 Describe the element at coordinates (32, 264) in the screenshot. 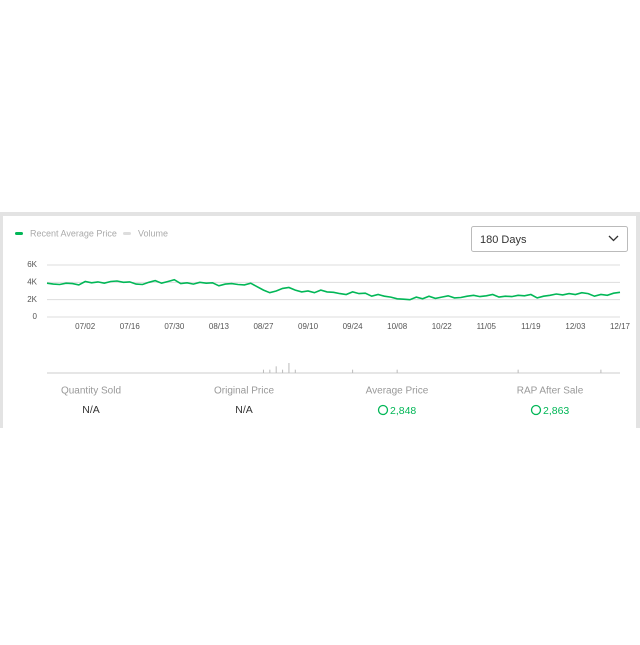

I see `y-tick-label: 6K` at that location.